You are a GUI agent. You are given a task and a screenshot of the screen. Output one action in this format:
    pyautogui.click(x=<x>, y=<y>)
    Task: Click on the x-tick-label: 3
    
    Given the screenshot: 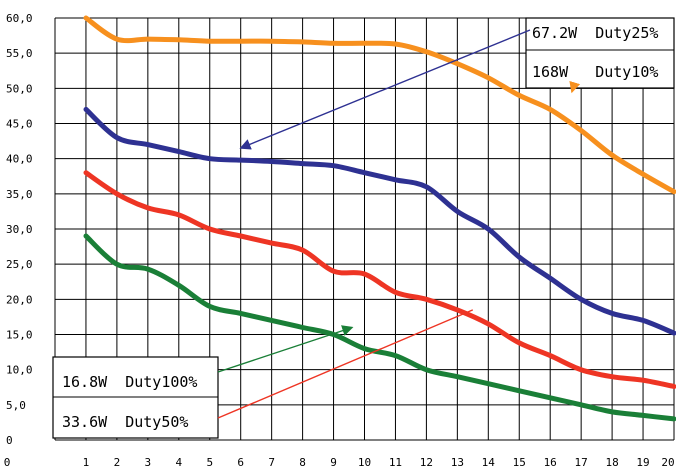 What is the action you would take?
    pyautogui.click(x=148, y=462)
    